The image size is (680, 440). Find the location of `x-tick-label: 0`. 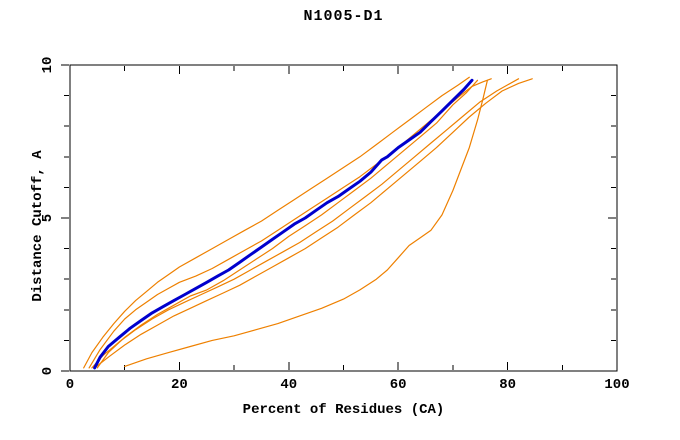

x-tick-label: 0 is located at coordinates (70, 385).